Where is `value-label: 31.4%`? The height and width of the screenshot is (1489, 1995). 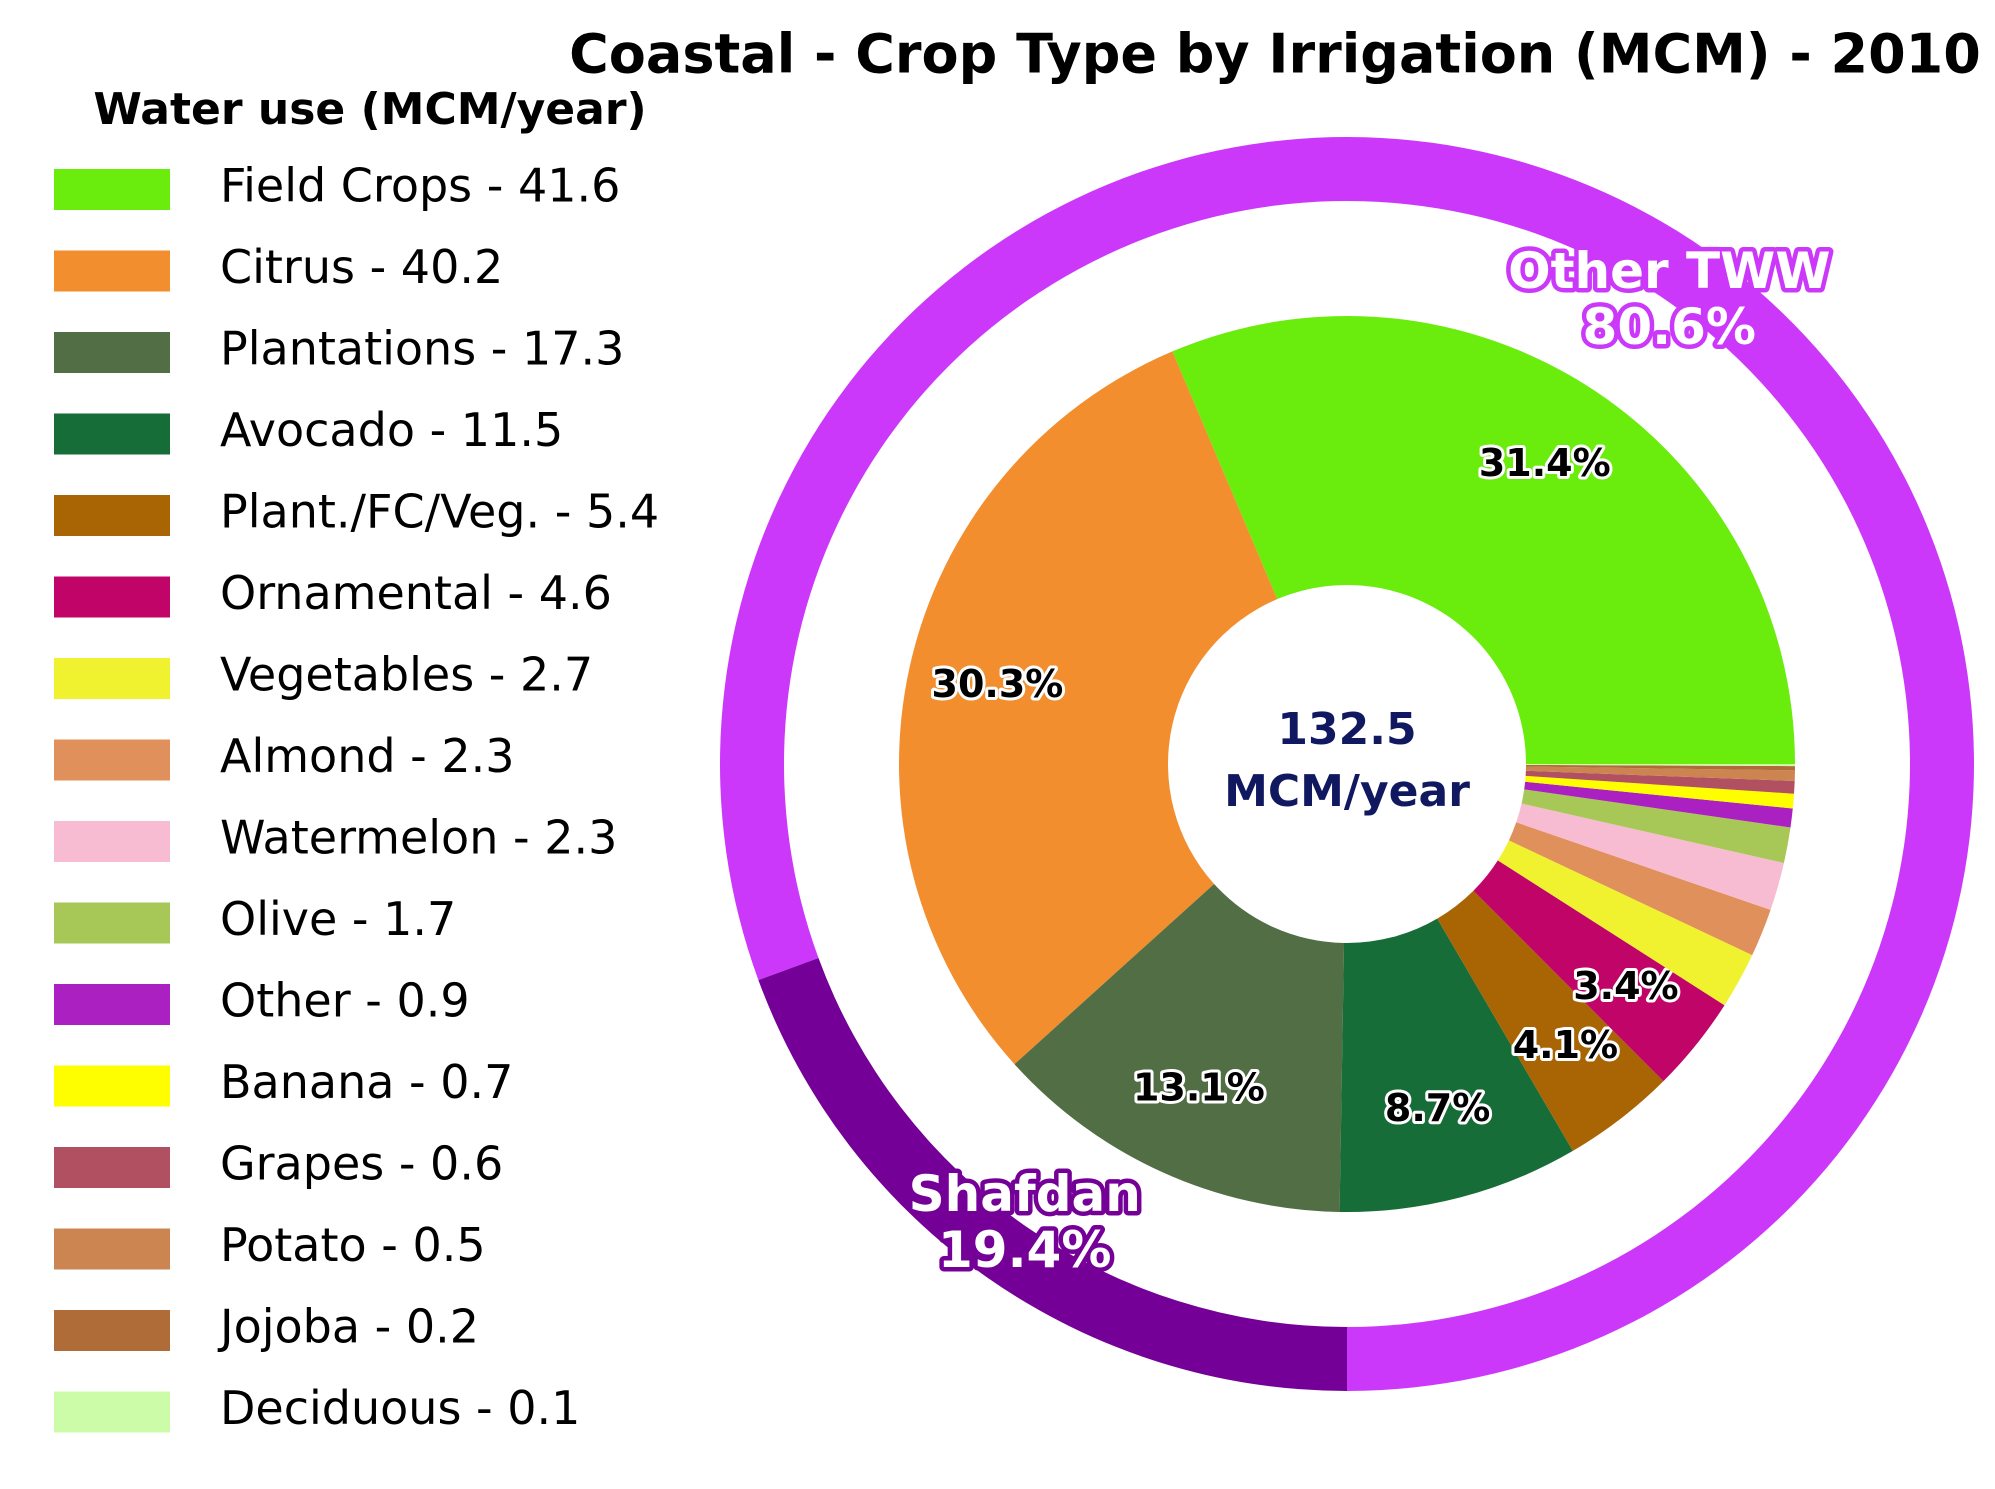
value-label: 31.4% is located at coordinates (1545, 463).